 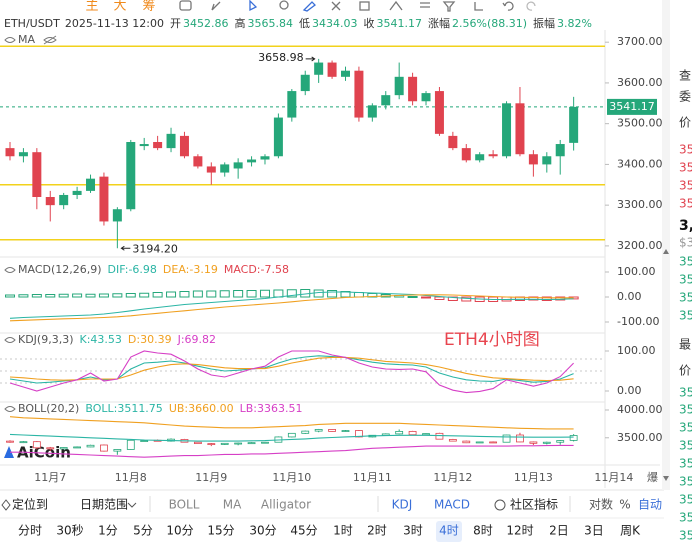 I want to click on legend-entry: UB:3660.00, so click(x=201, y=408).